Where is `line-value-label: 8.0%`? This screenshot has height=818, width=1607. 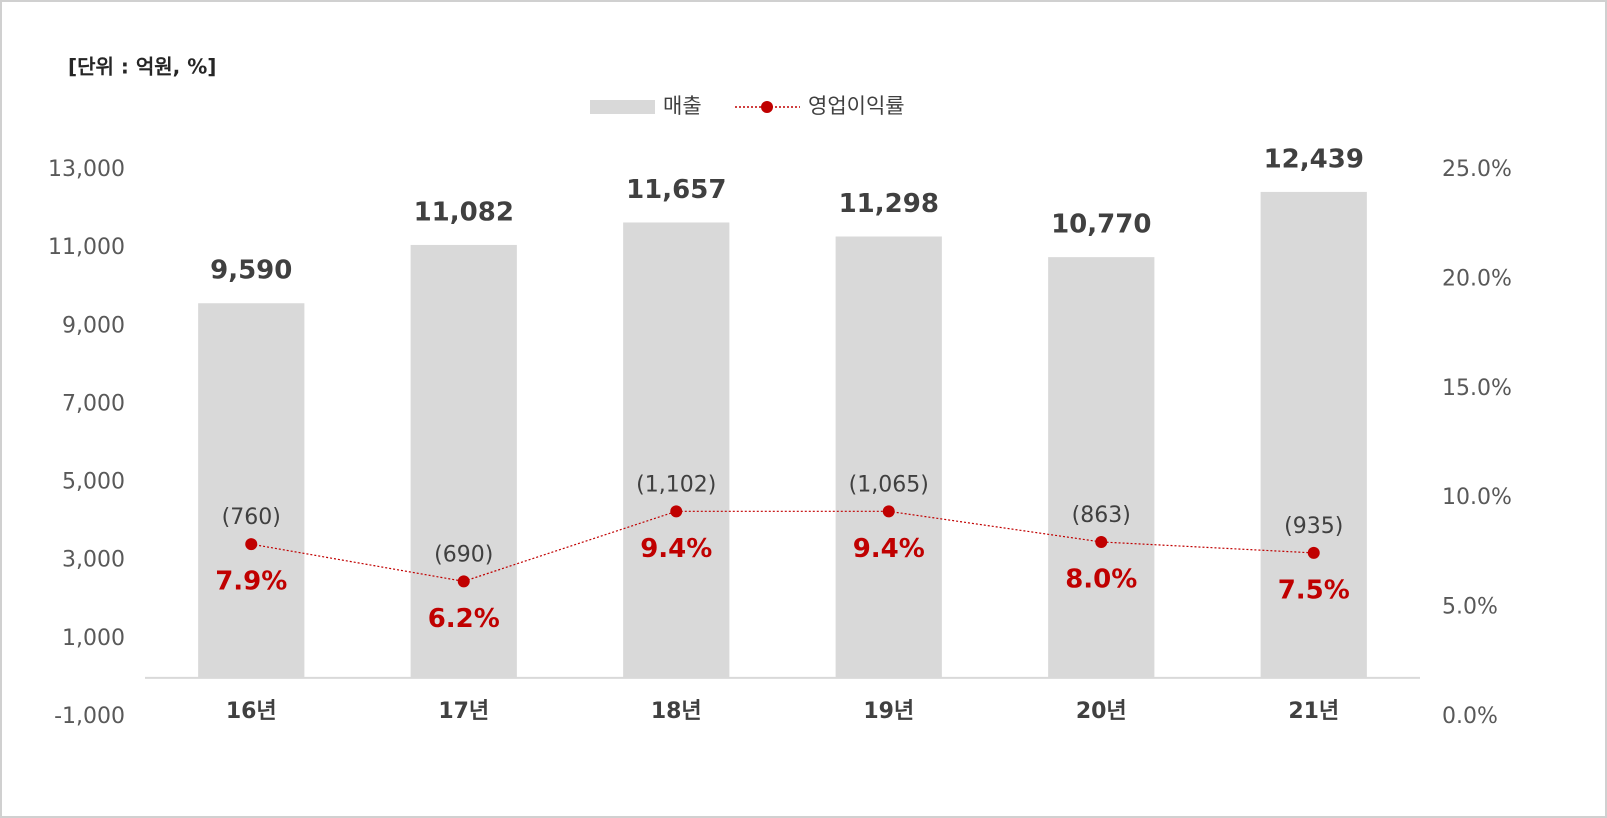
line-value-label: 8.0% is located at coordinates (1101, 579).